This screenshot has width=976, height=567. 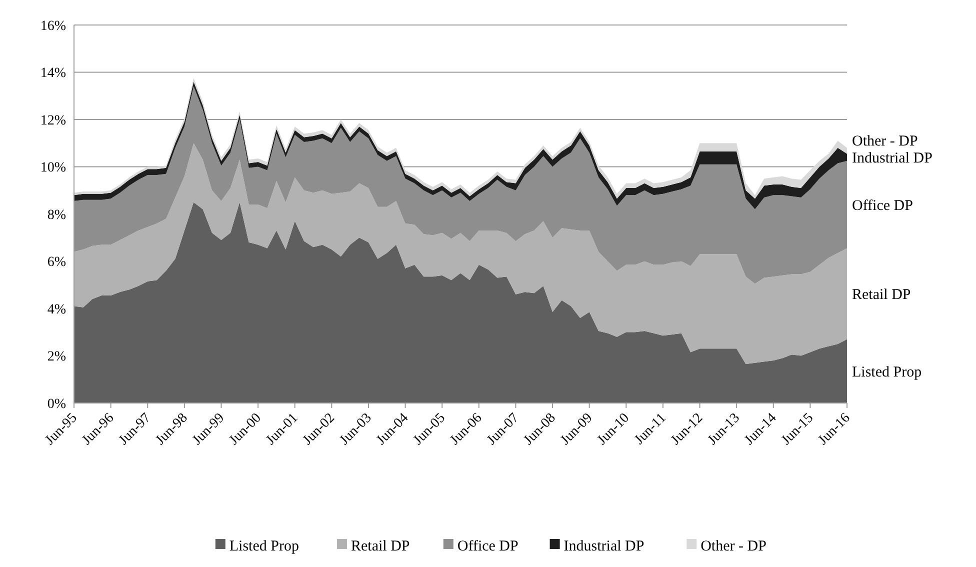 I want to click on legend-label: Industrial DP, so click(x=604, y=546).